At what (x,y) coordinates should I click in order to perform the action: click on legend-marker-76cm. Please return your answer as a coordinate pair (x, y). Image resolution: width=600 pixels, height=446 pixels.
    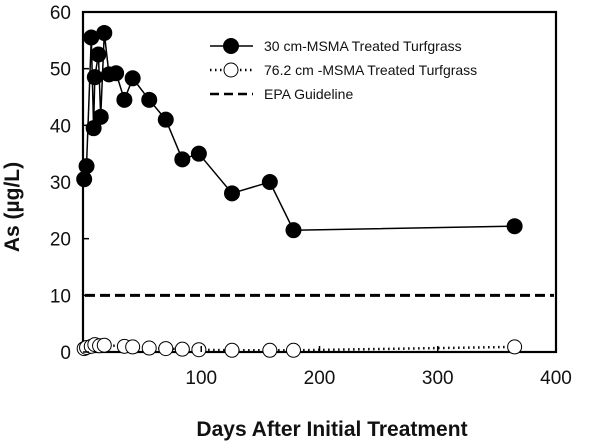
    Looking at the image, I should click on (231, 70).